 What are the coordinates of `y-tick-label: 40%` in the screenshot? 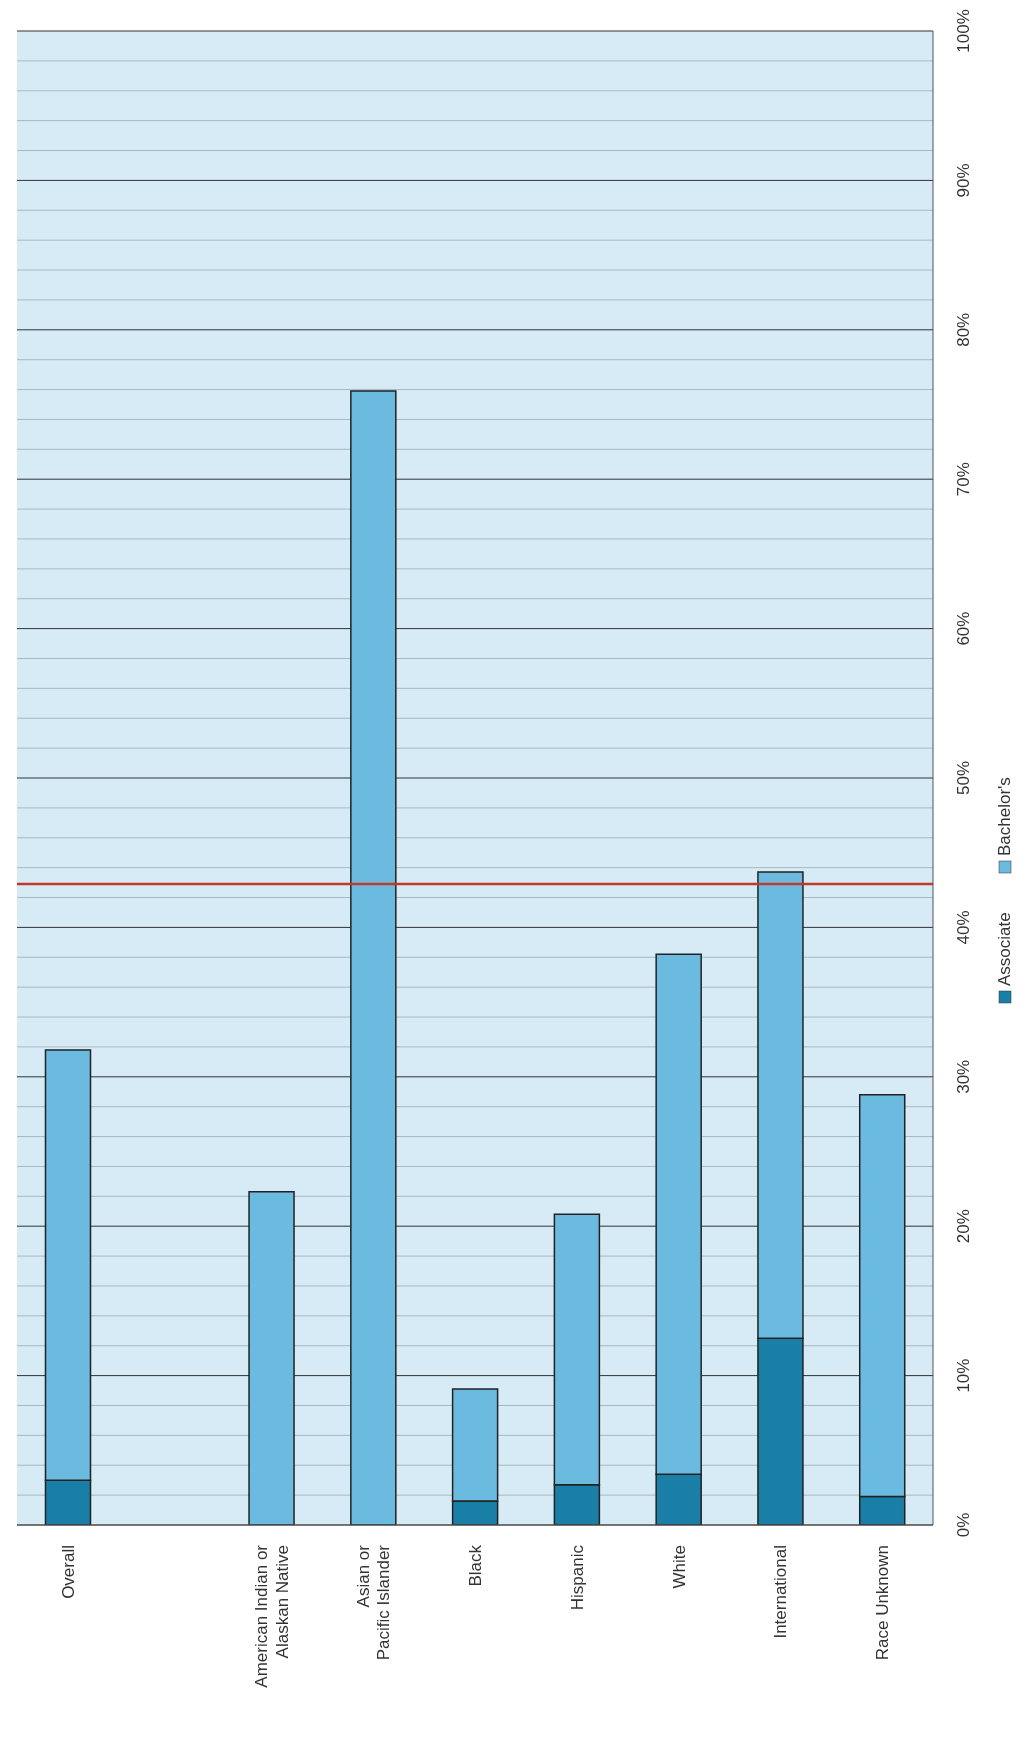 It's located at (963, 927).